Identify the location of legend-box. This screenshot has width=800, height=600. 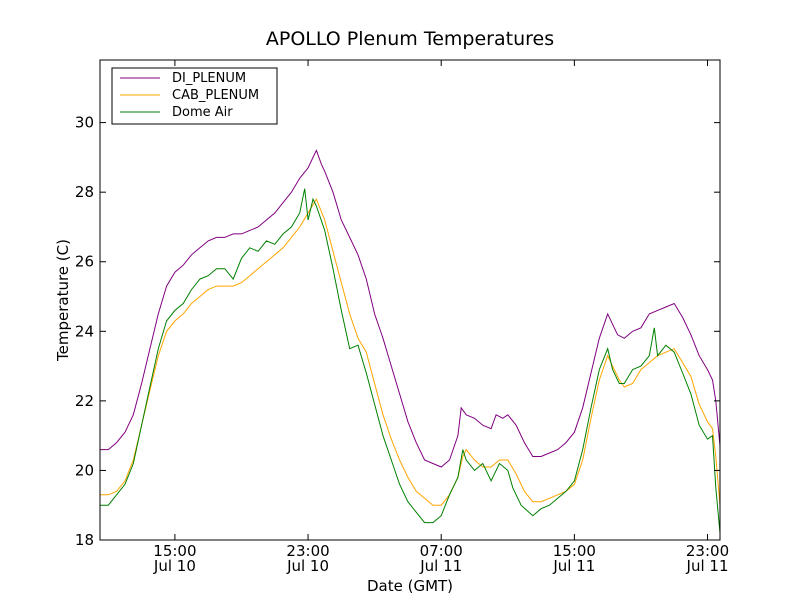
(194, 96).